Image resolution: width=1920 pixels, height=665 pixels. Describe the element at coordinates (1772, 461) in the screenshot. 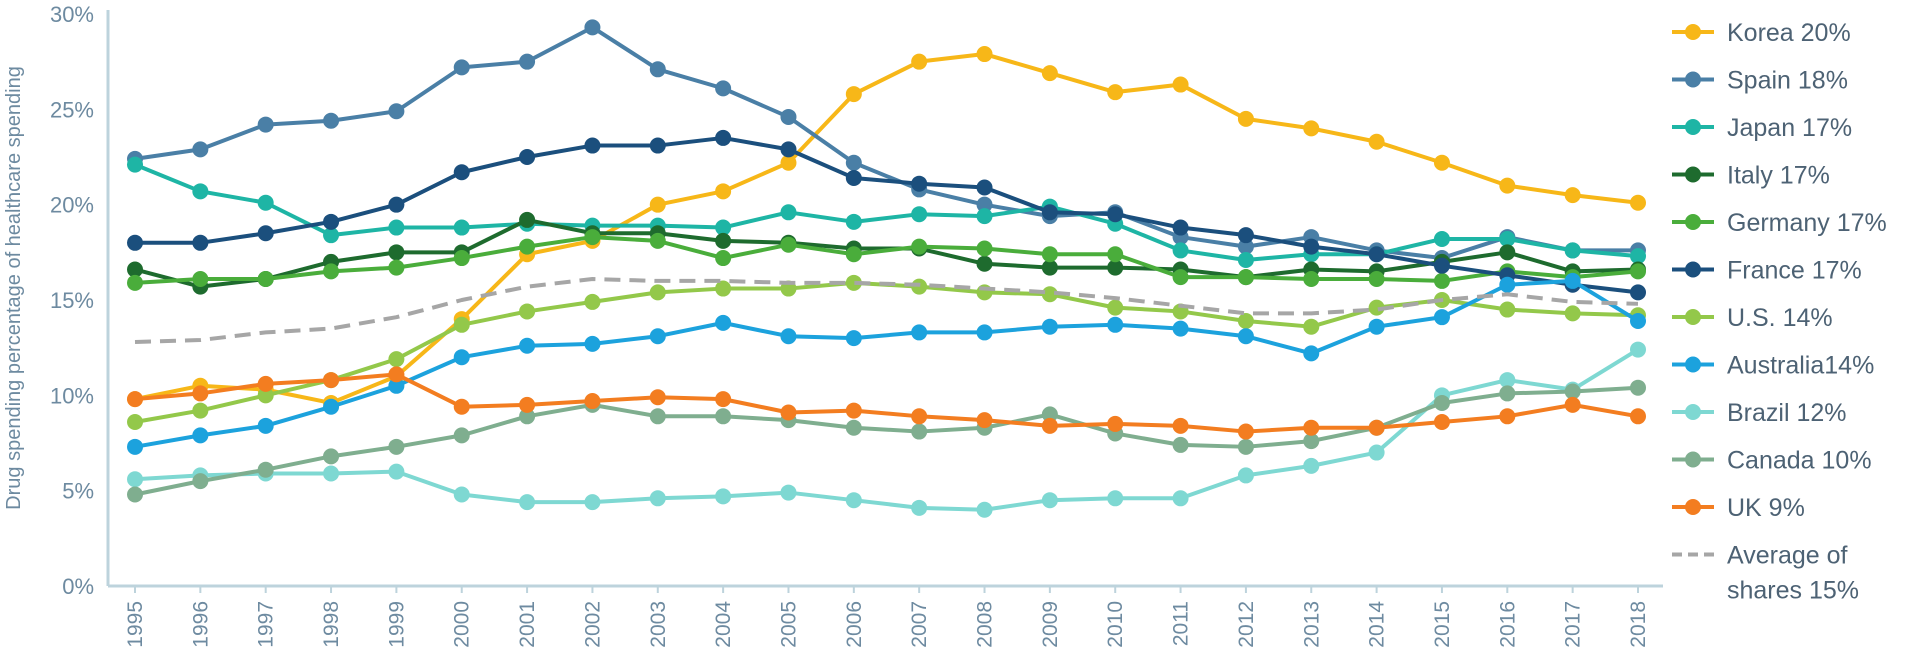

I see `legend-item: Canada 10%` at that location.